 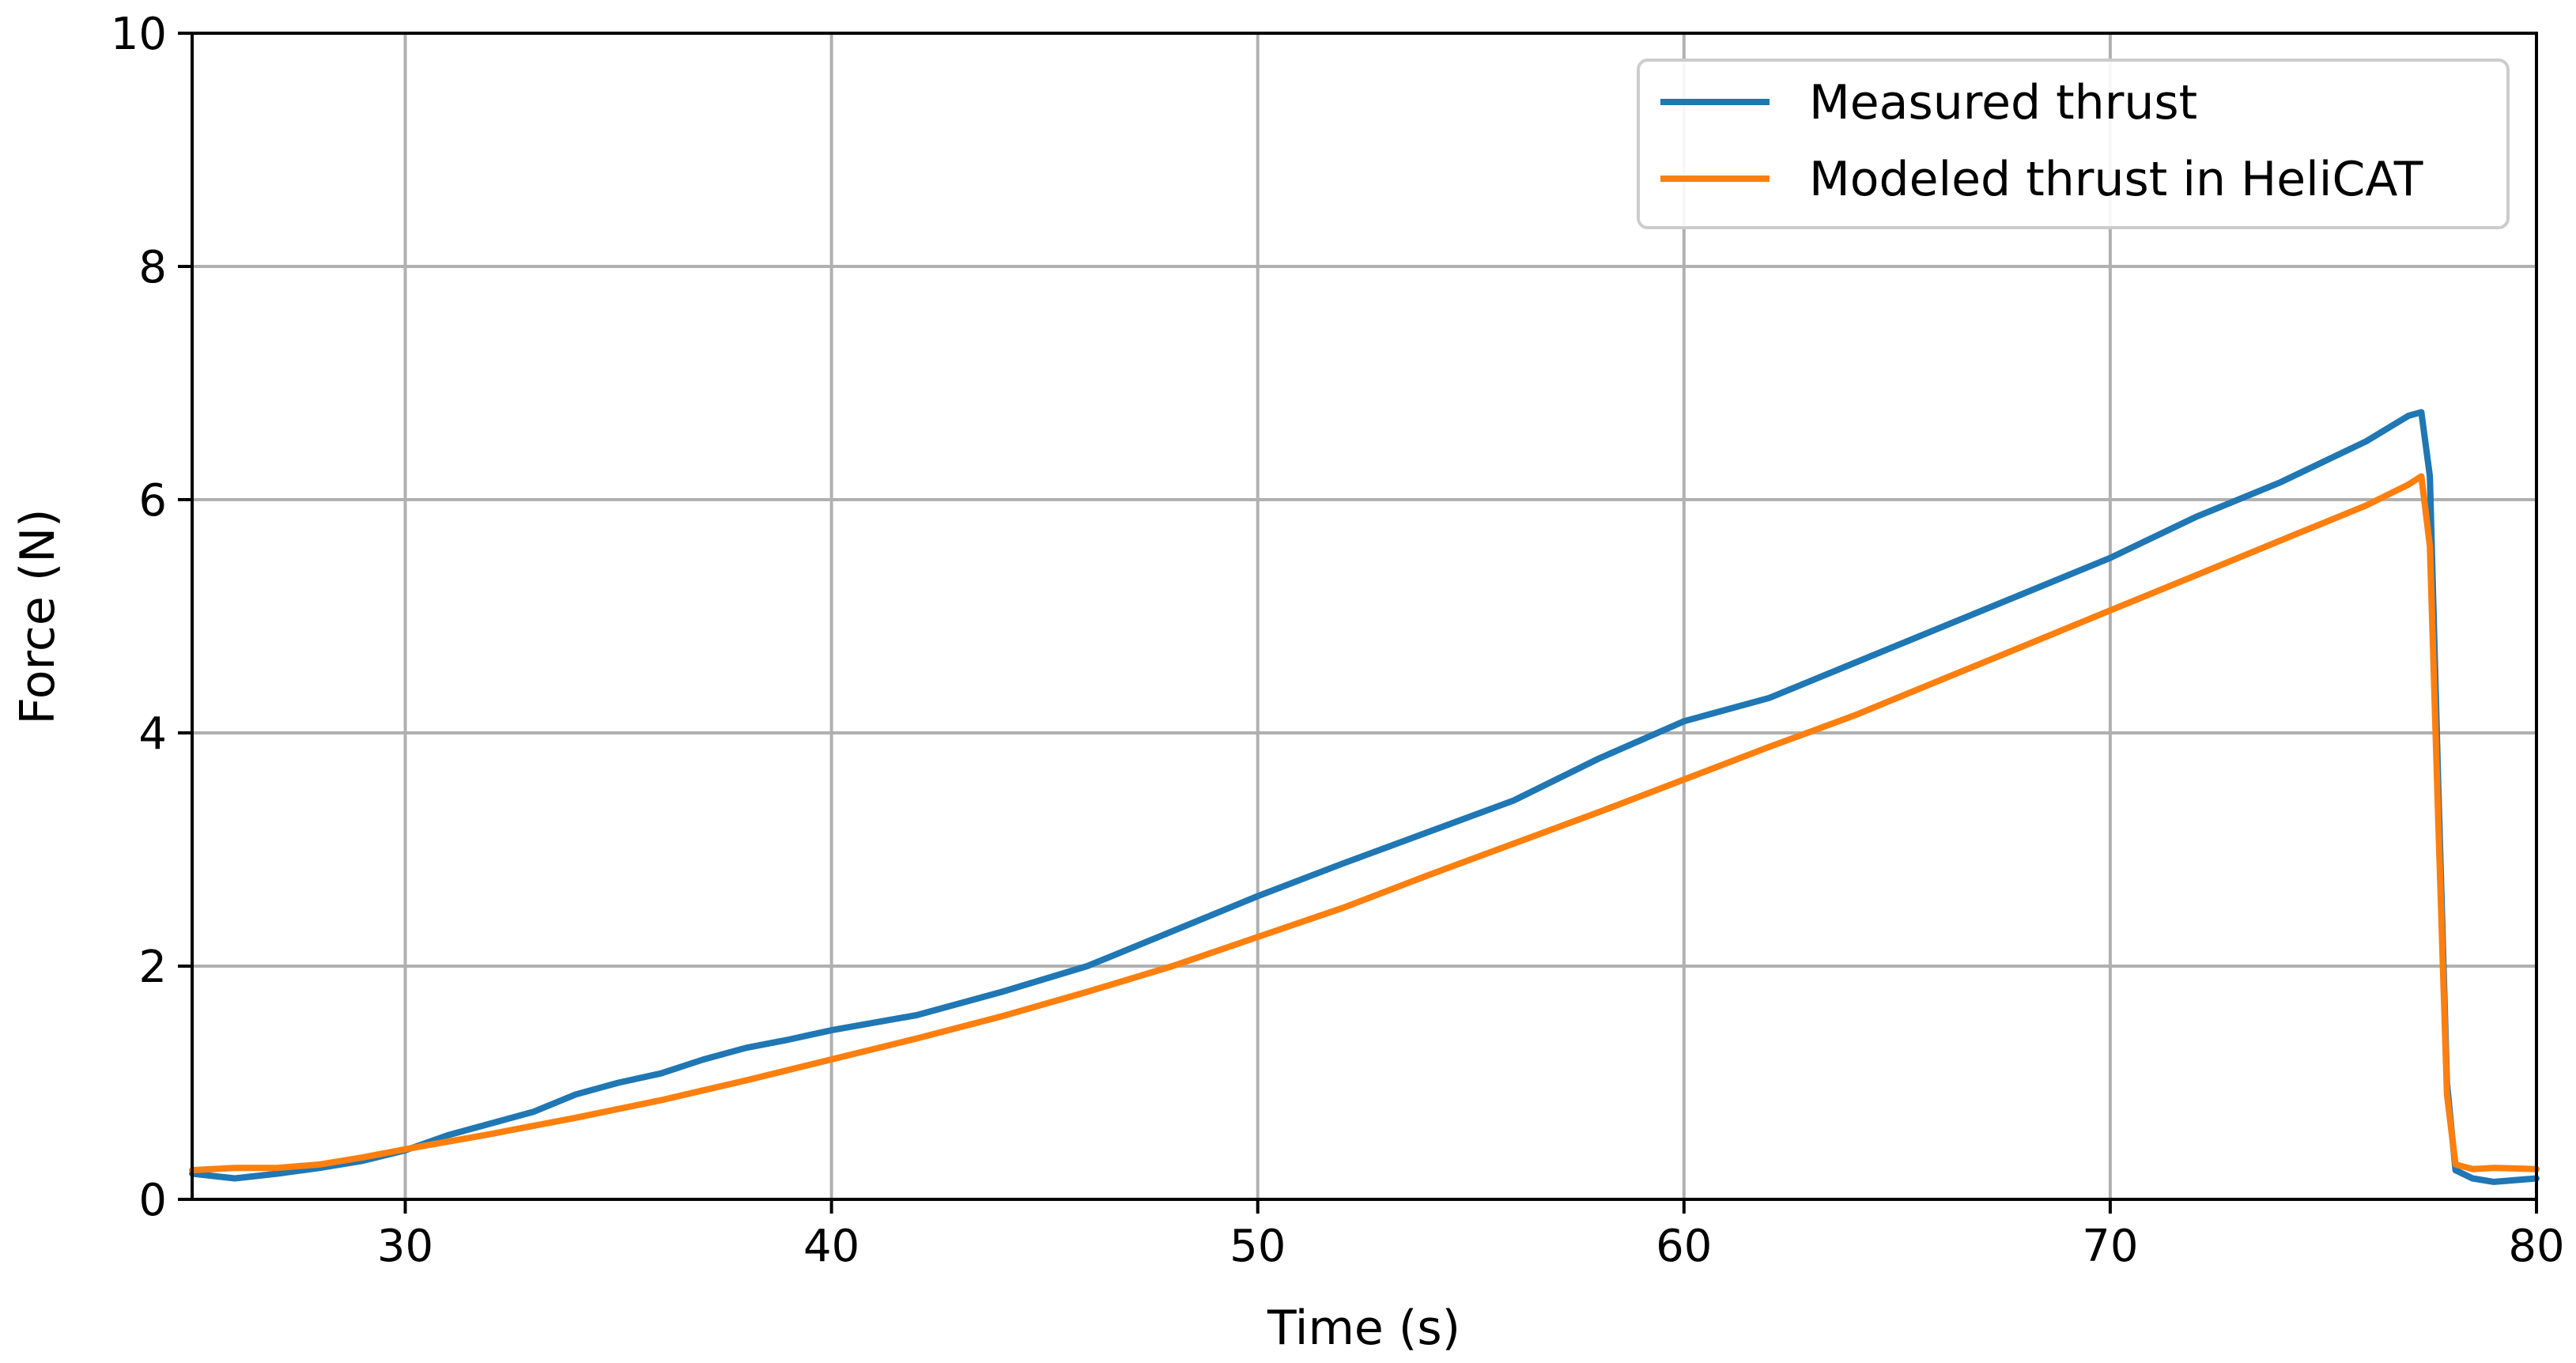 I want to click on y-tick-label: 4, so click(x=152, y=734).